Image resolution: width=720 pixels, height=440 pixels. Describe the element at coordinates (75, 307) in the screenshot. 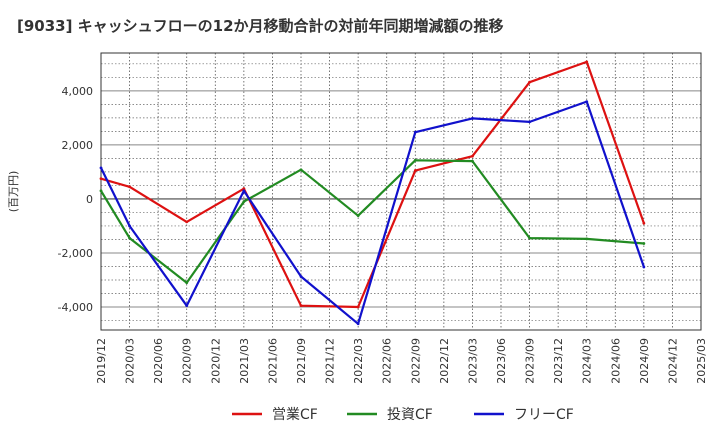

I see `y-tick-label: -4,000` at that location.